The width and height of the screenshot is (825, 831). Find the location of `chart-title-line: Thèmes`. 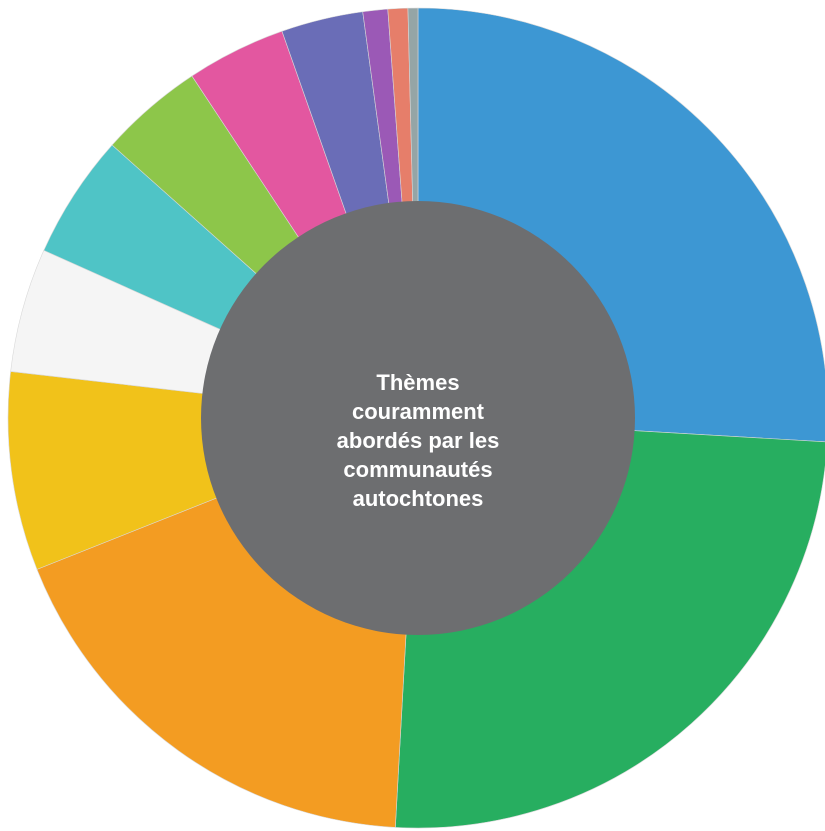

chart-title-line: Thèmes is located at coordinates (418, 382).